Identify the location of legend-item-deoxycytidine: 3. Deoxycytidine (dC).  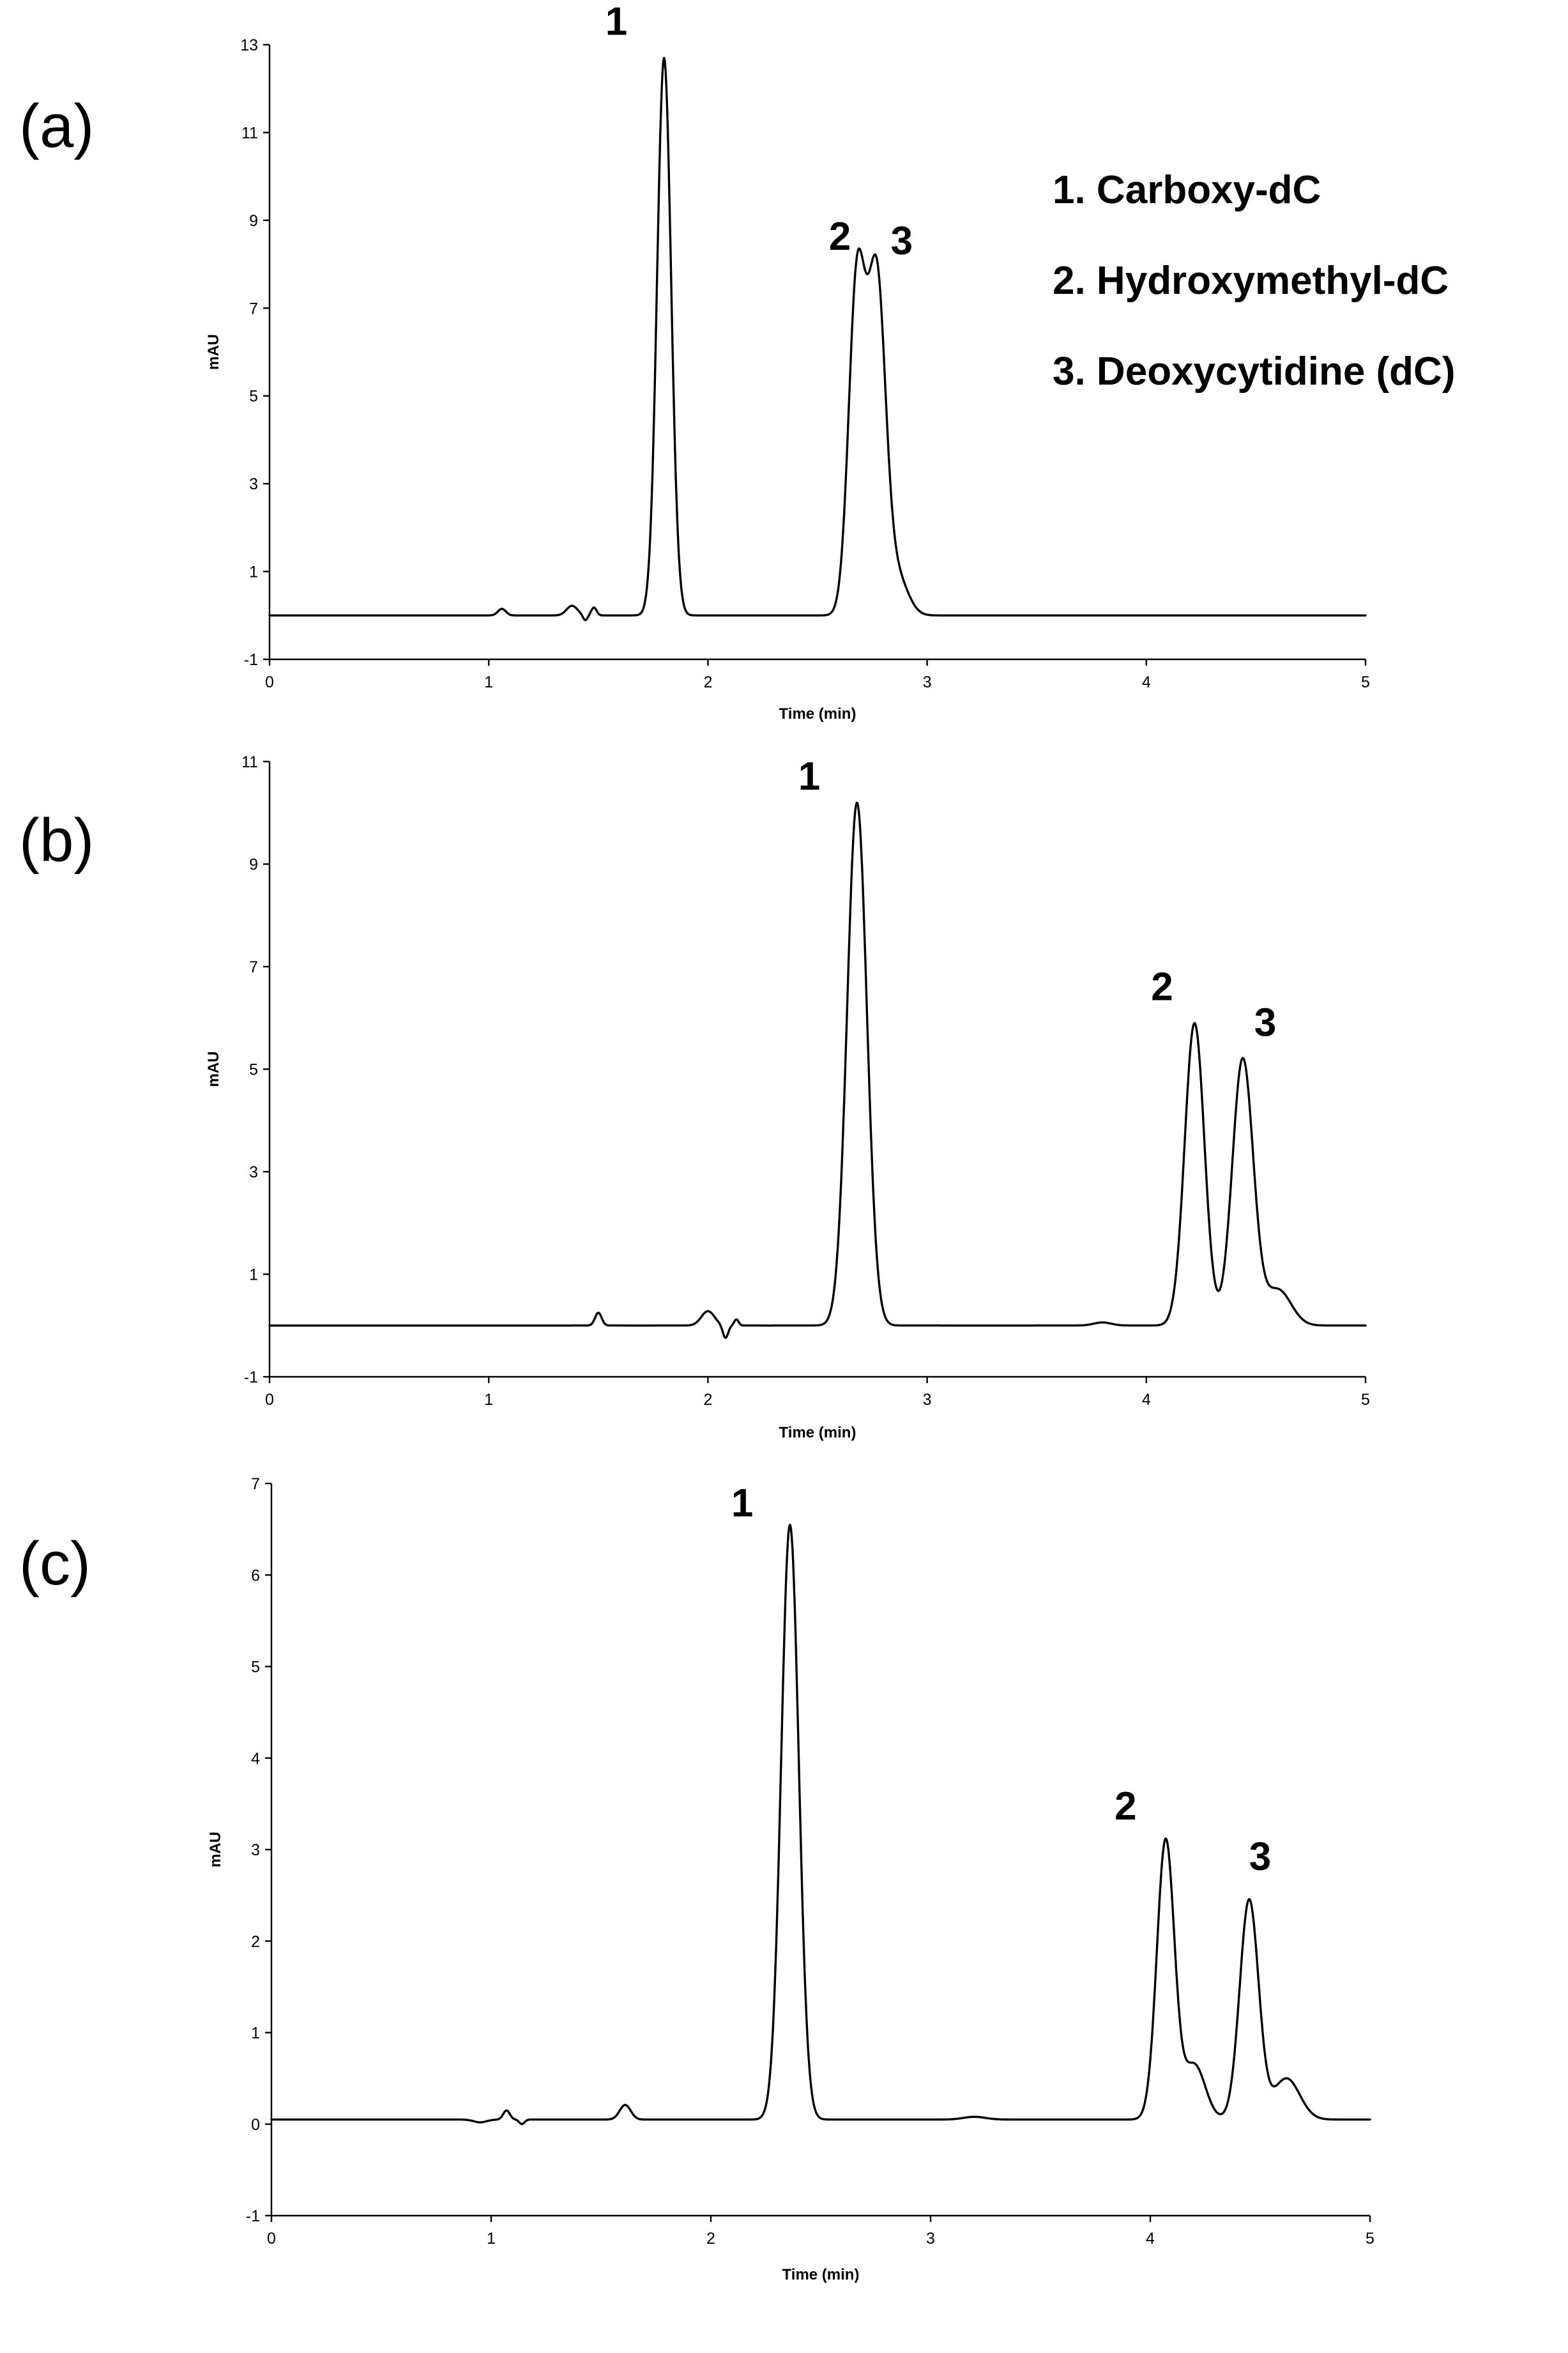
(1254, 371).